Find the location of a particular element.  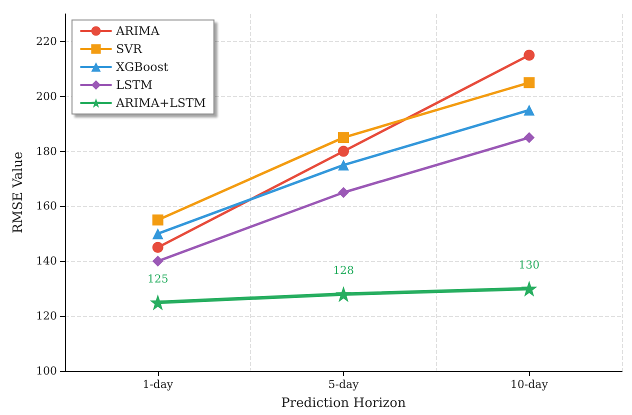

y-tick-label: 100 is located at coordinates (46, 371).